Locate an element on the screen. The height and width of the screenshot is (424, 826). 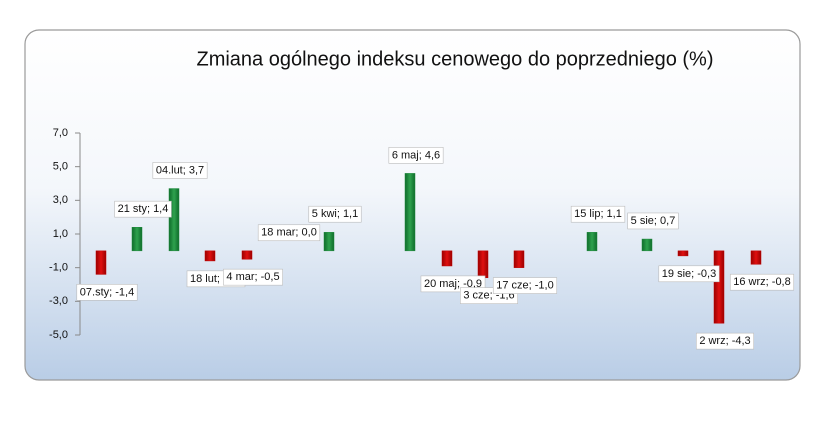
data-label: 07.sty; -1,4 is located at coordinates (107, 292).